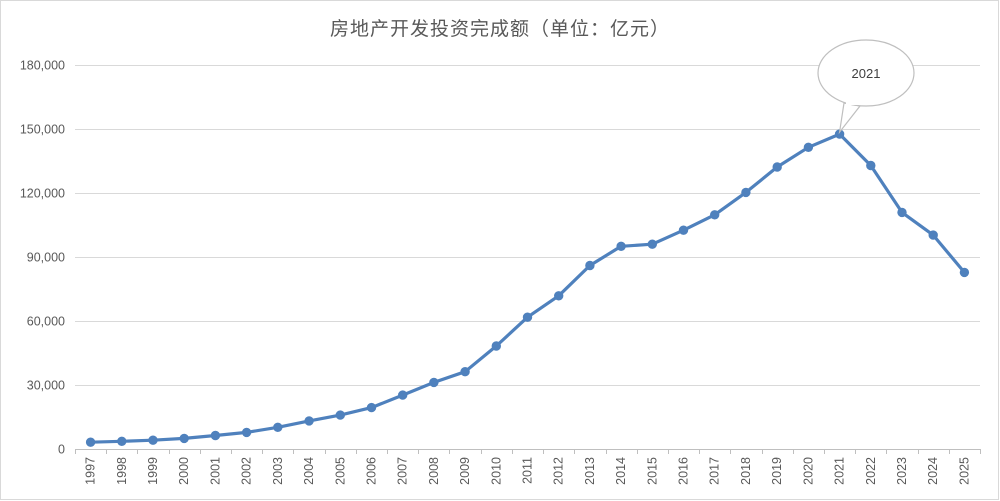 The height and width of the screenshot is (501, 1000). What do you see at coordinates (42, 130) in the screenshot?
I see `y-tick-label: 150,000` at bounding box center [42, 130].